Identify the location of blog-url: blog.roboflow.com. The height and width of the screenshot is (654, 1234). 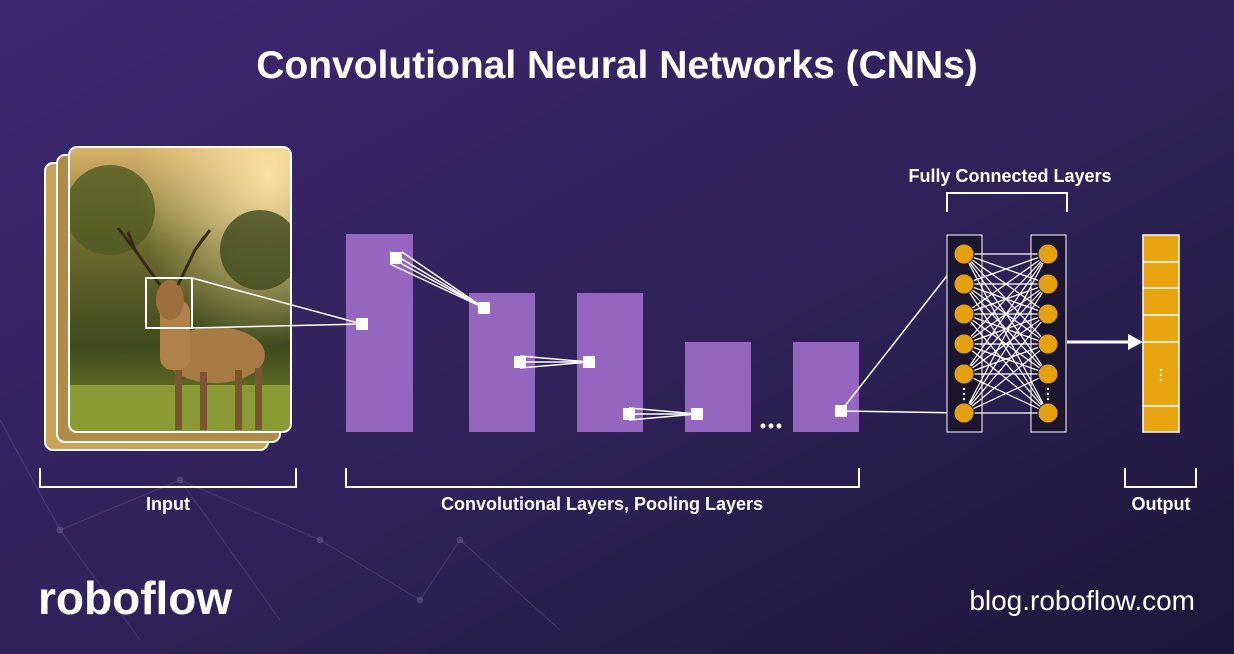
(1082, 600).